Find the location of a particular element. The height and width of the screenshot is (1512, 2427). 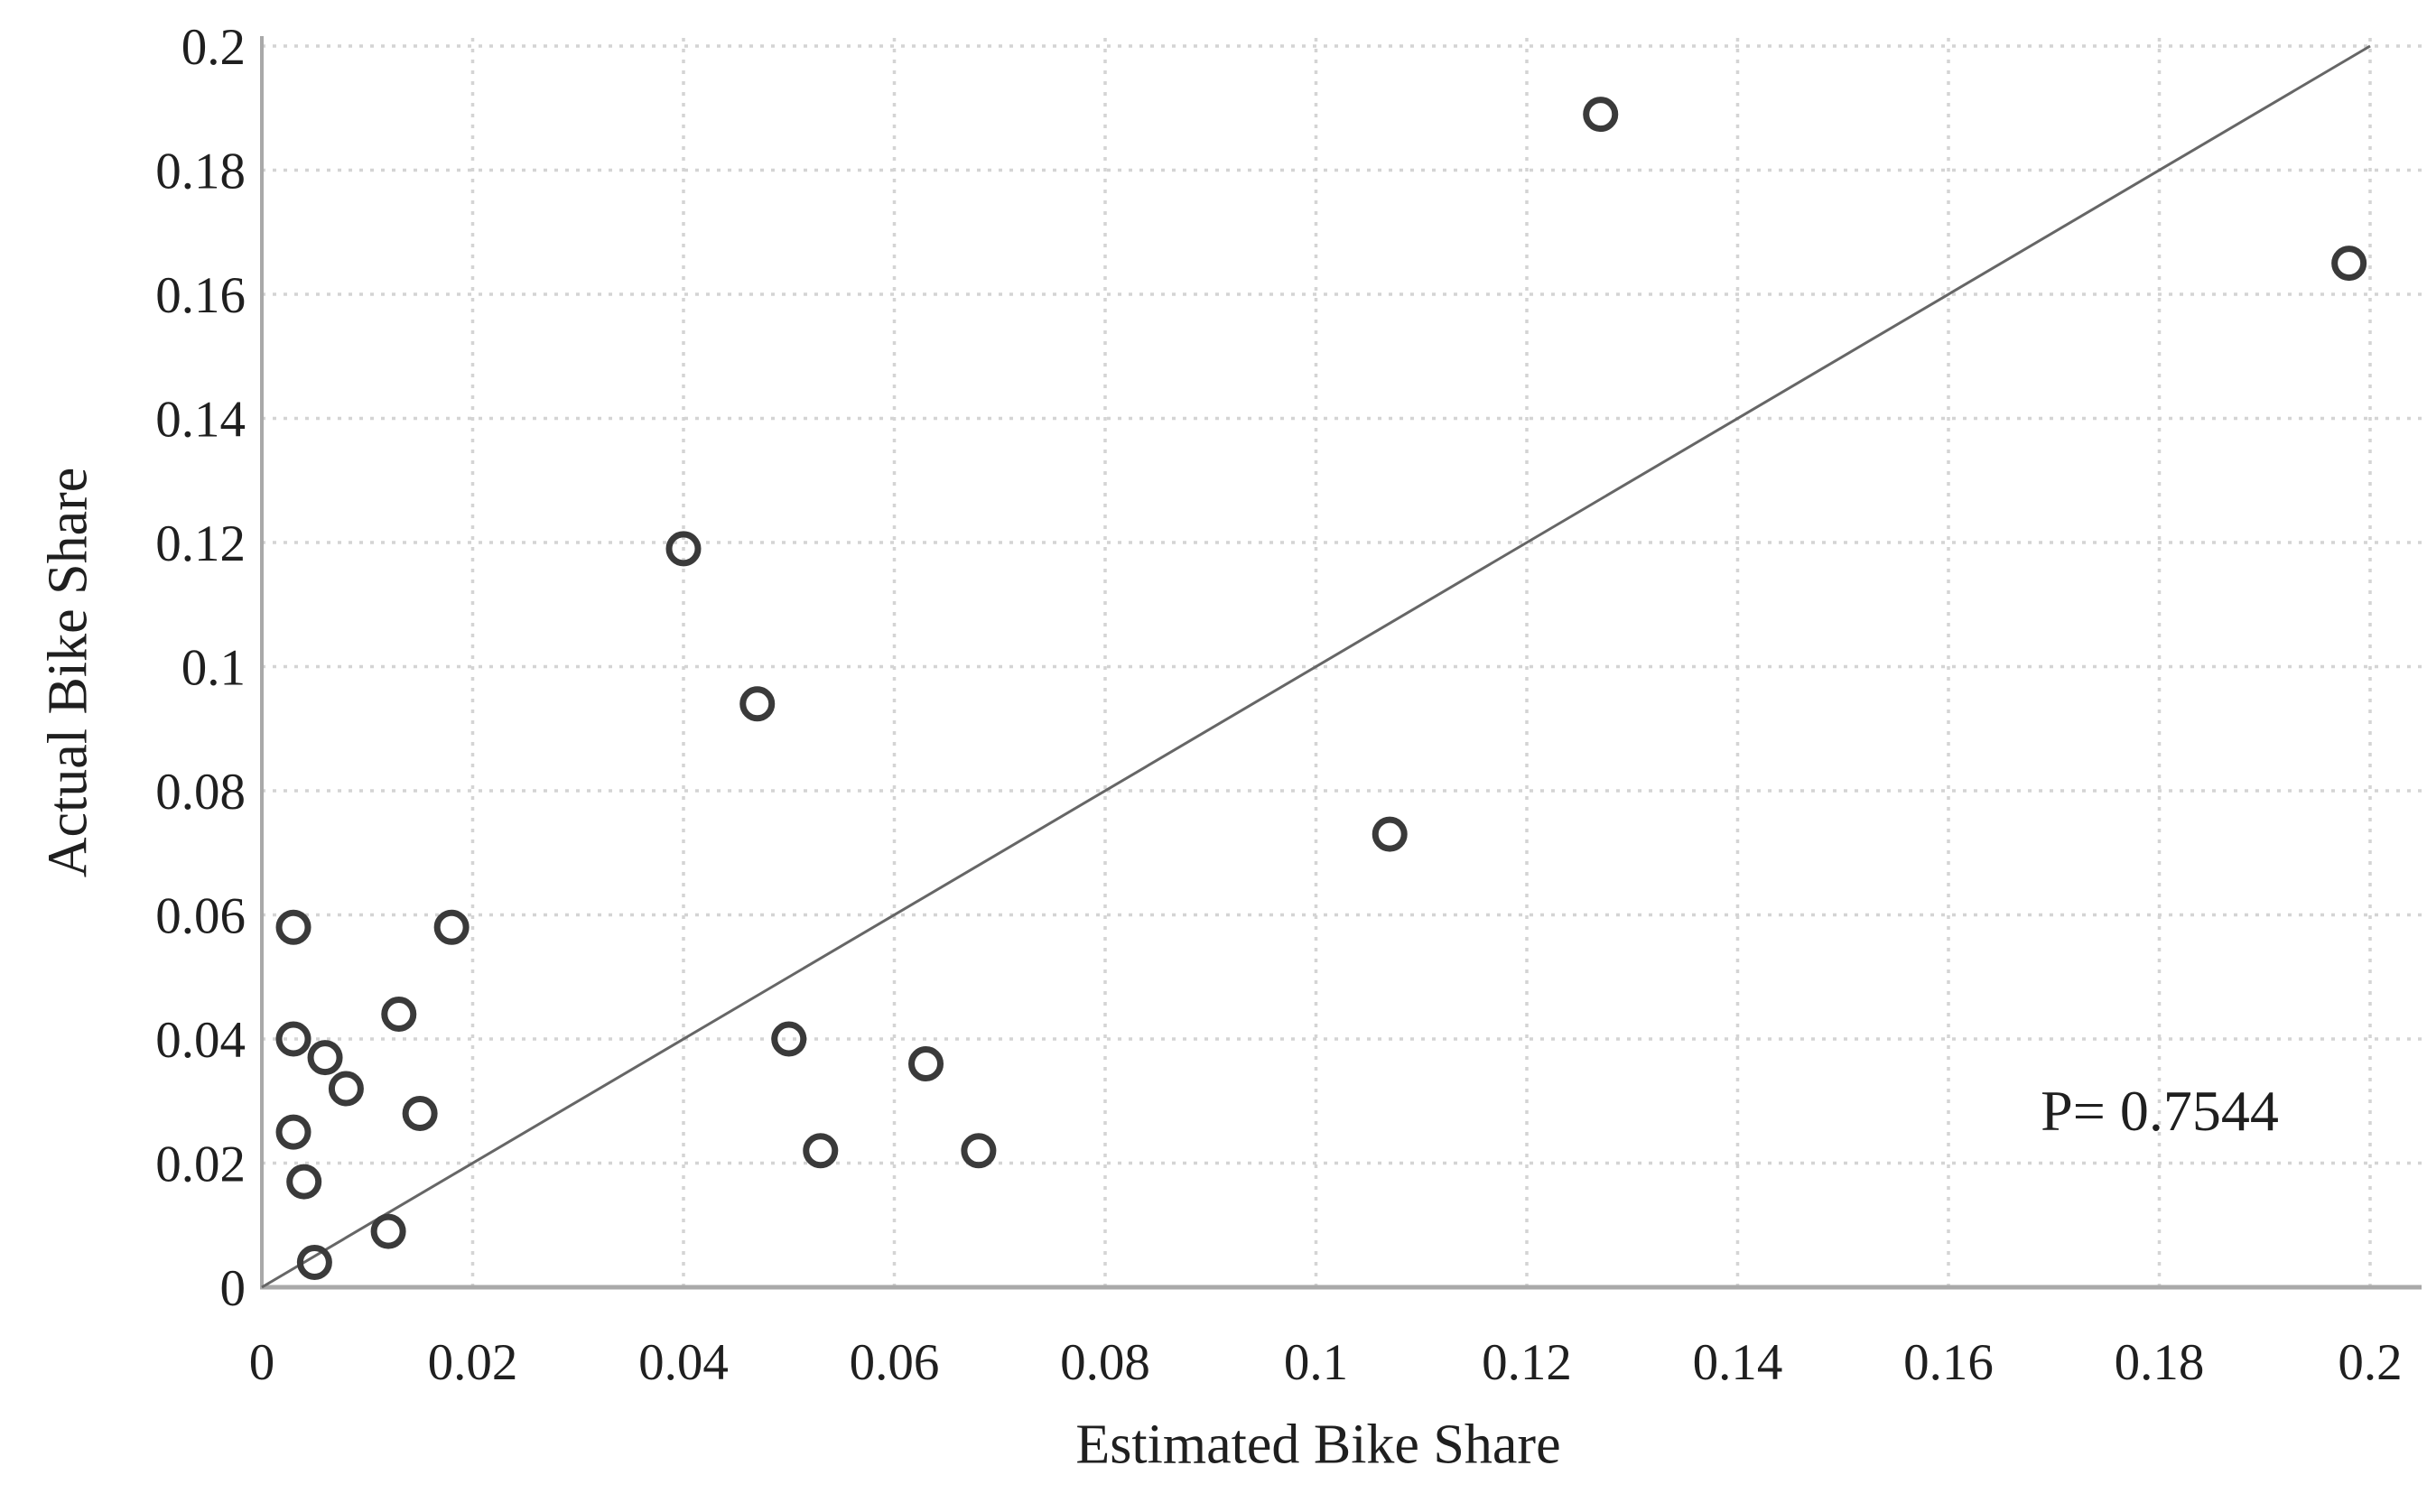

x-tick-label: 0.2 is located at coordinates (2370, 1362).